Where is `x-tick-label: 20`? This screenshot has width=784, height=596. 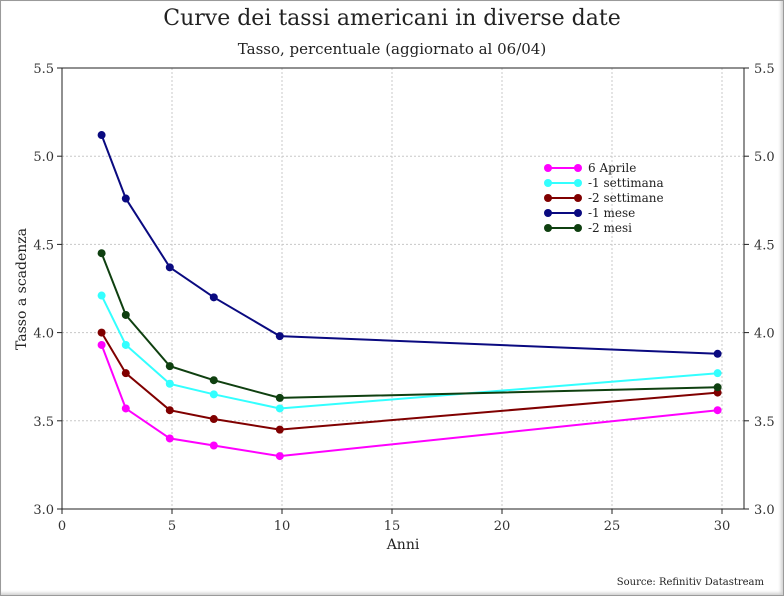 x-tick-label: 20 is located at coordinates (502, 526).